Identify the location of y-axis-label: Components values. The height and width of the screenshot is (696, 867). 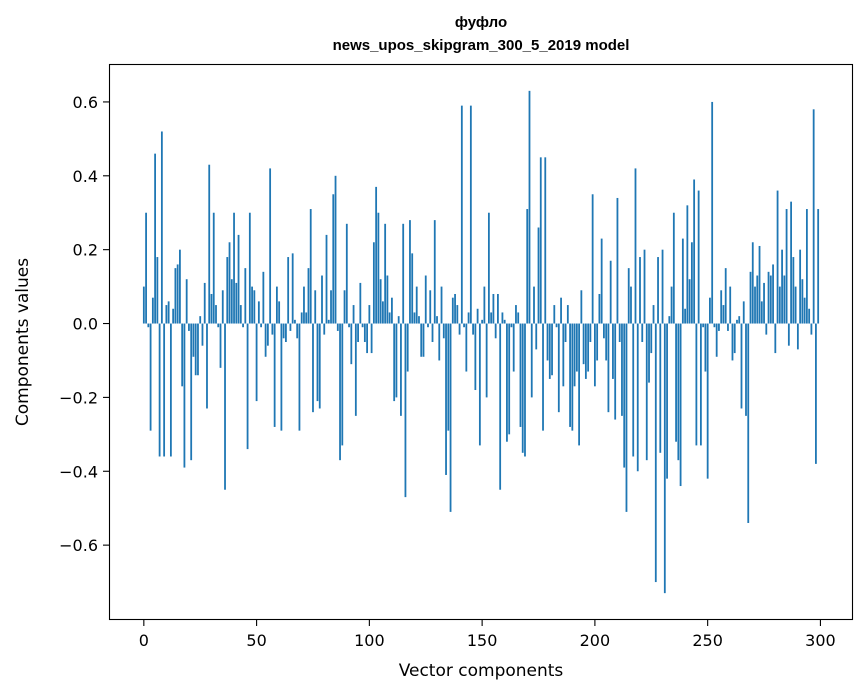
(23, 342).